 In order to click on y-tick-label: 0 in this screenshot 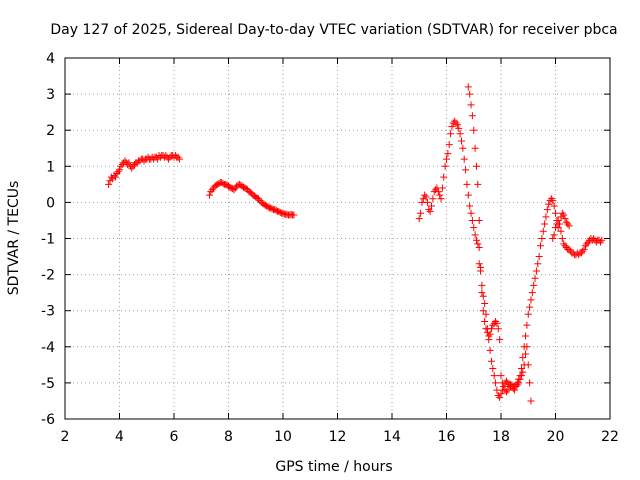, I will do `click(50, 203)`.